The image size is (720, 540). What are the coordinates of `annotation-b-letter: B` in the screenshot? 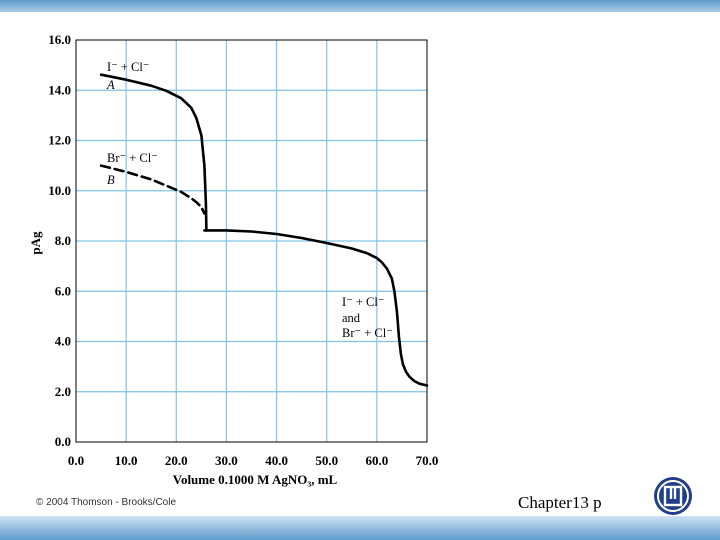 It's located at (111, 180).